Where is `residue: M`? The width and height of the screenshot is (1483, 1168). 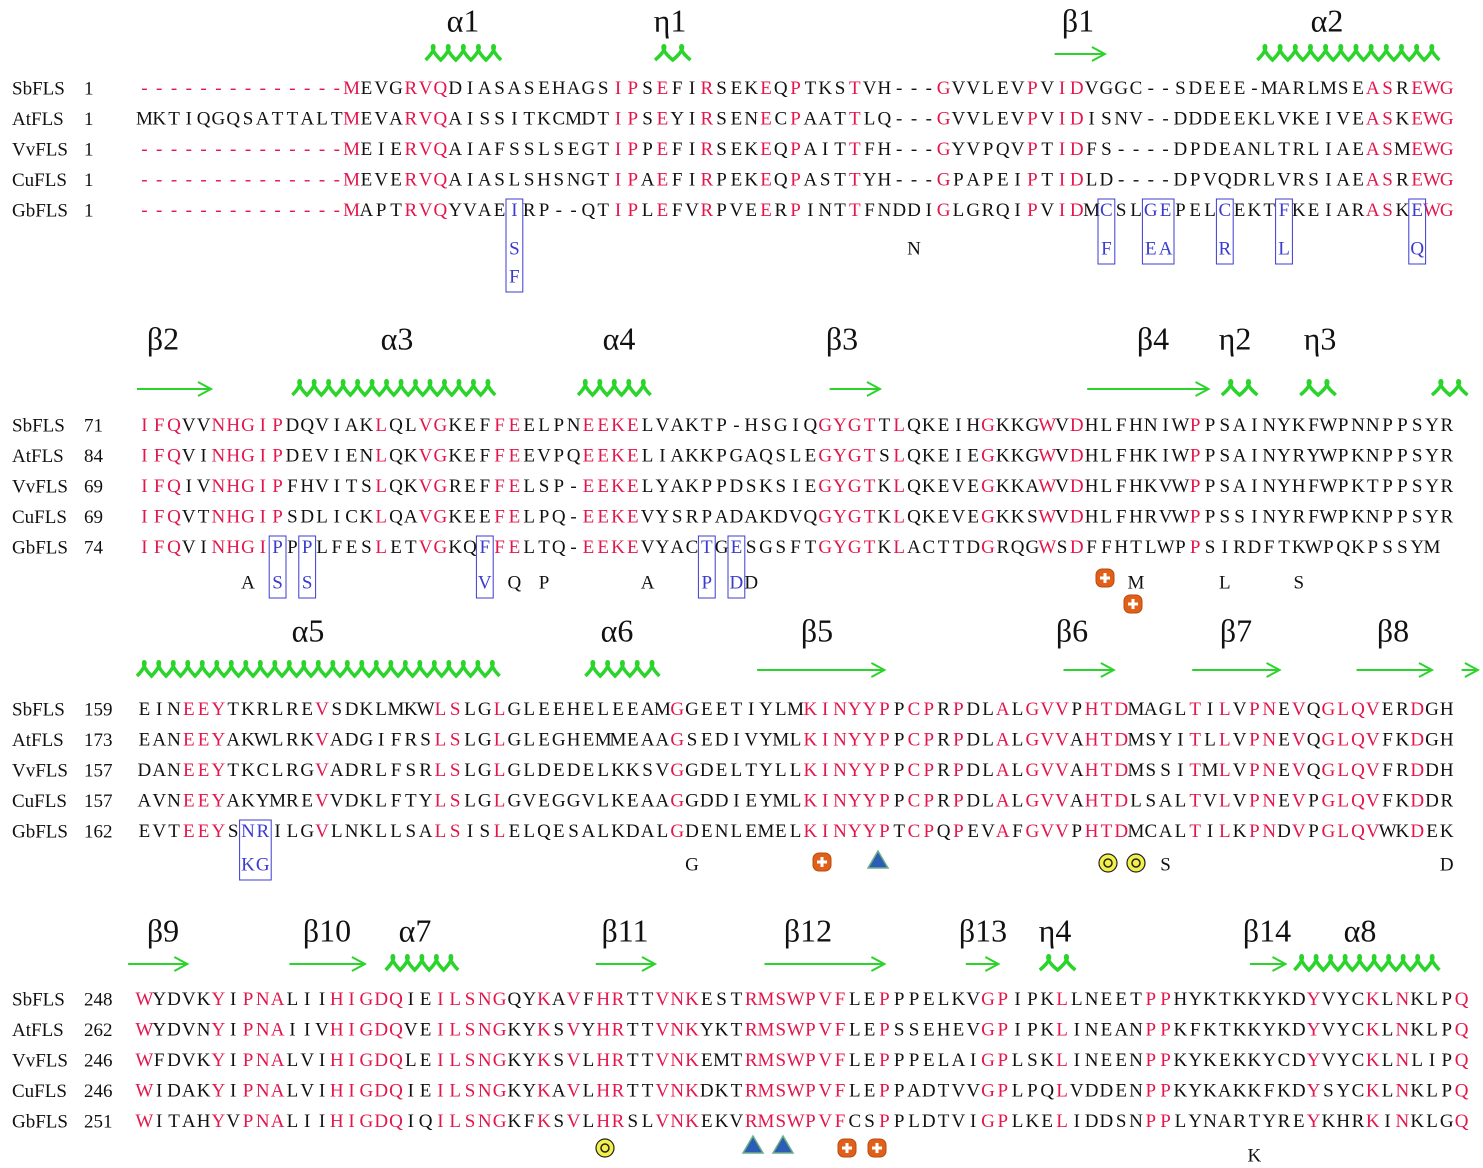
residue: M is located at coordinates (1136, 831).